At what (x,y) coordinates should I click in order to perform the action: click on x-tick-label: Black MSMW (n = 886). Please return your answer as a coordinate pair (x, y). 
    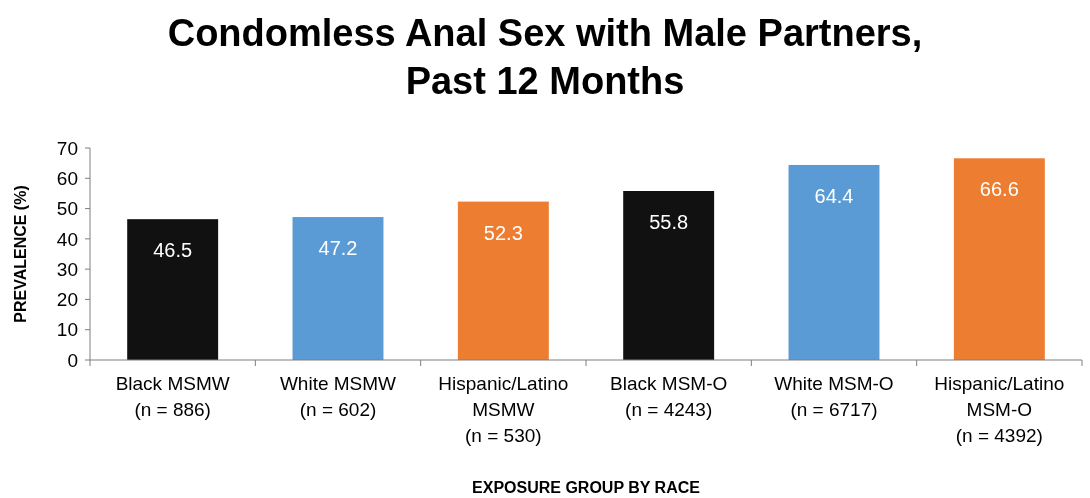
    Looking at the image, I should click on (172, 396).